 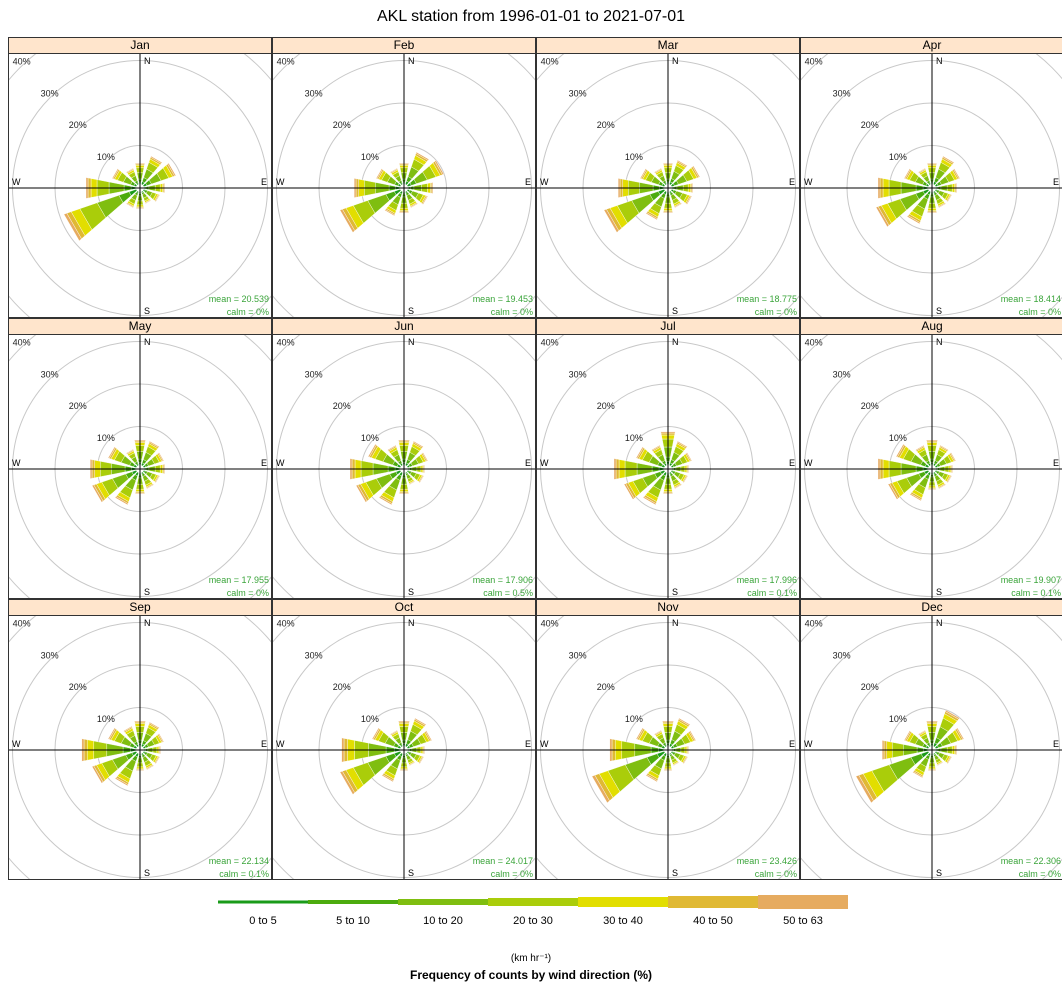 I want to click on legend-color-bar, so click(x=533, y=902).